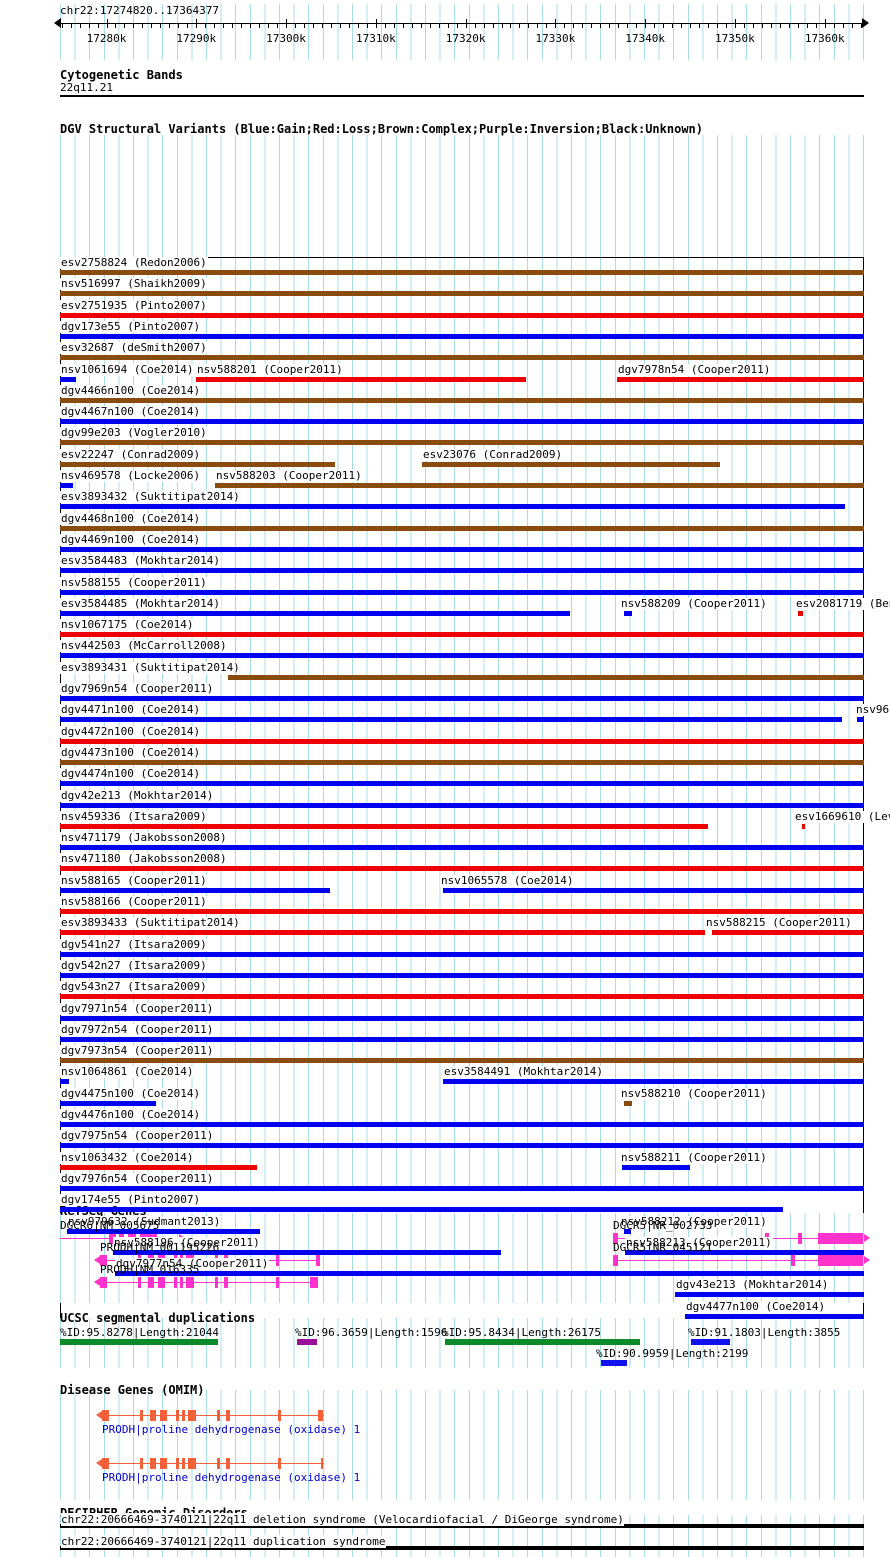  What do you see at coordinates (131, 1114) in the screenshot?
I see `dgv-feature-label: dgv4476n100 (Coe2014)` at bounding box center [131, 1114].